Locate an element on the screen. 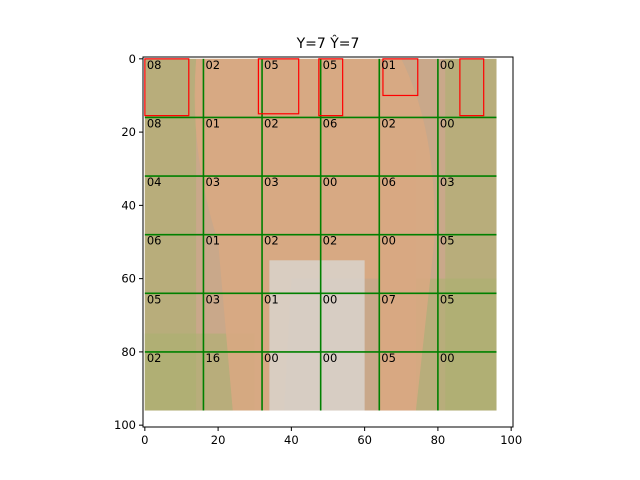  cell-label: 16 is located at coordinates (212, 358).